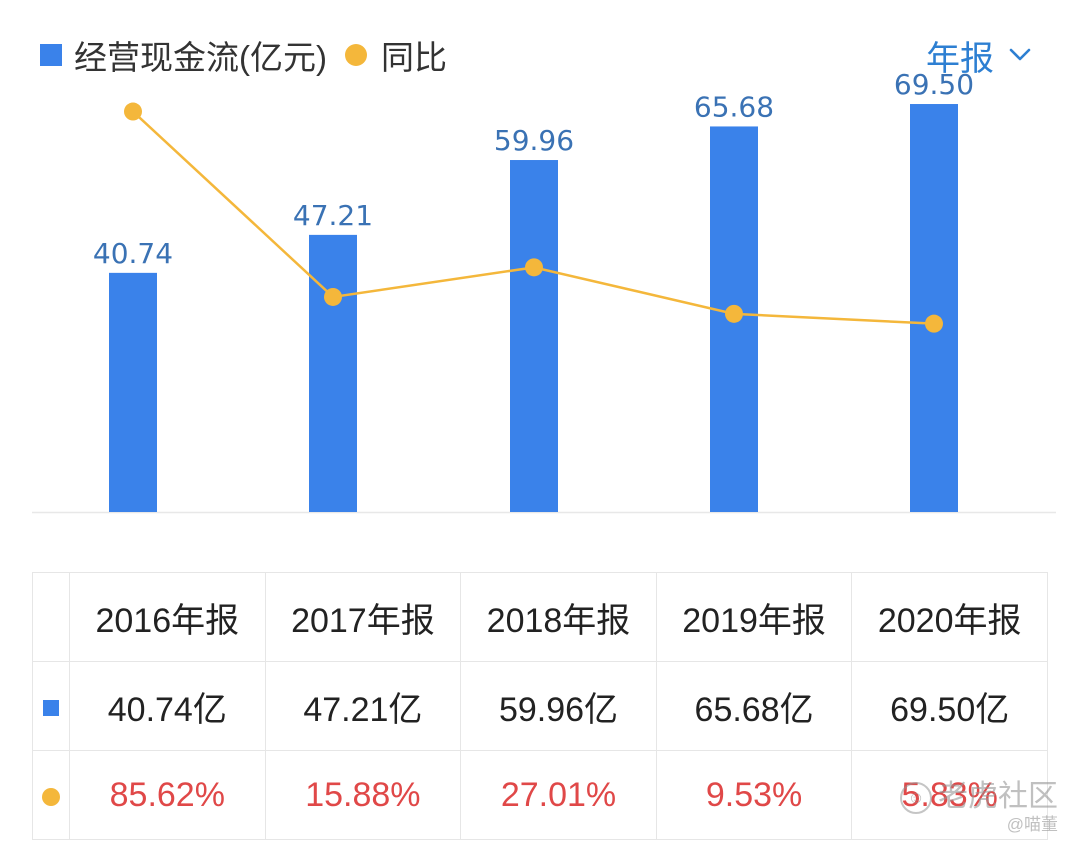  What do you see at coordinates (960, 58) in the screenshot?
I see `period-selector-label: 年报` at bounding box center [960, 58].